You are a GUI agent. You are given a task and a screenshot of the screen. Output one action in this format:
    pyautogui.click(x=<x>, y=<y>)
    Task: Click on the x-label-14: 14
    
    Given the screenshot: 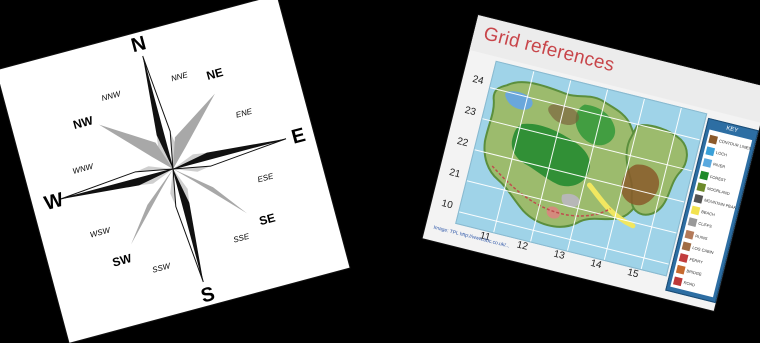 What is the action you would take?
    pyautogui.click(x=596, y=264)
    